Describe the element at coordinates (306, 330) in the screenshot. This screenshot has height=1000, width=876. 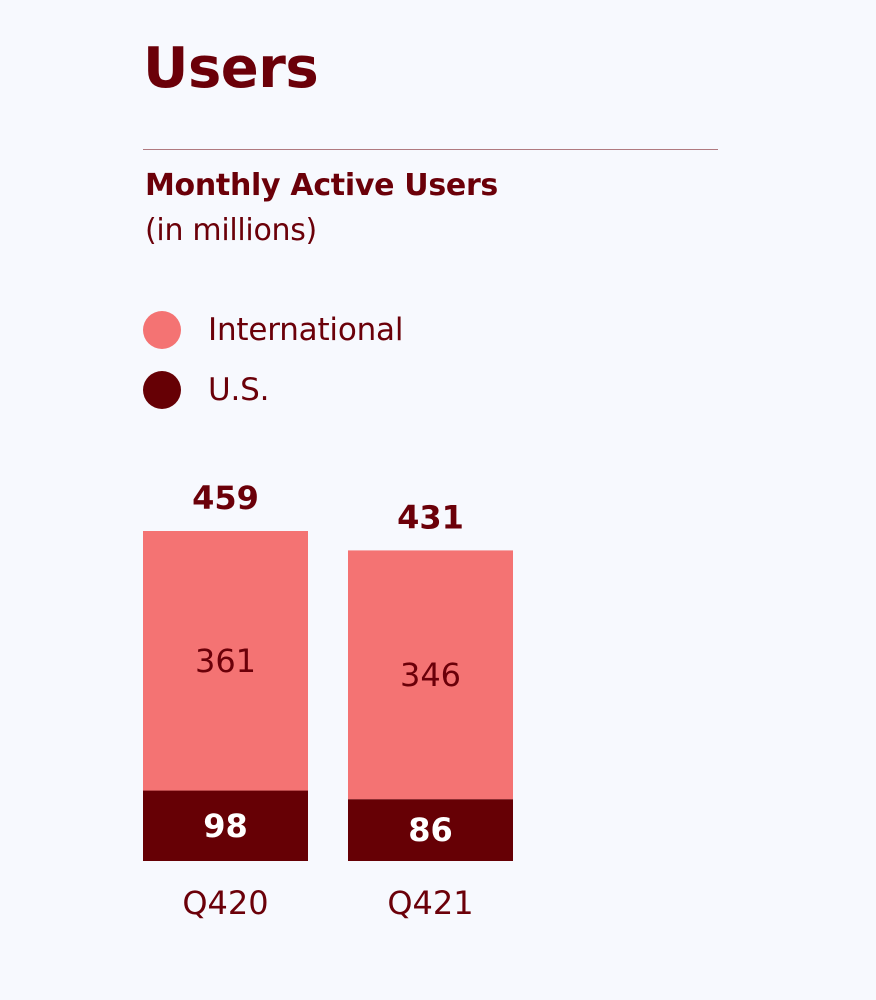
I see `legend-label-international: International` at that location.